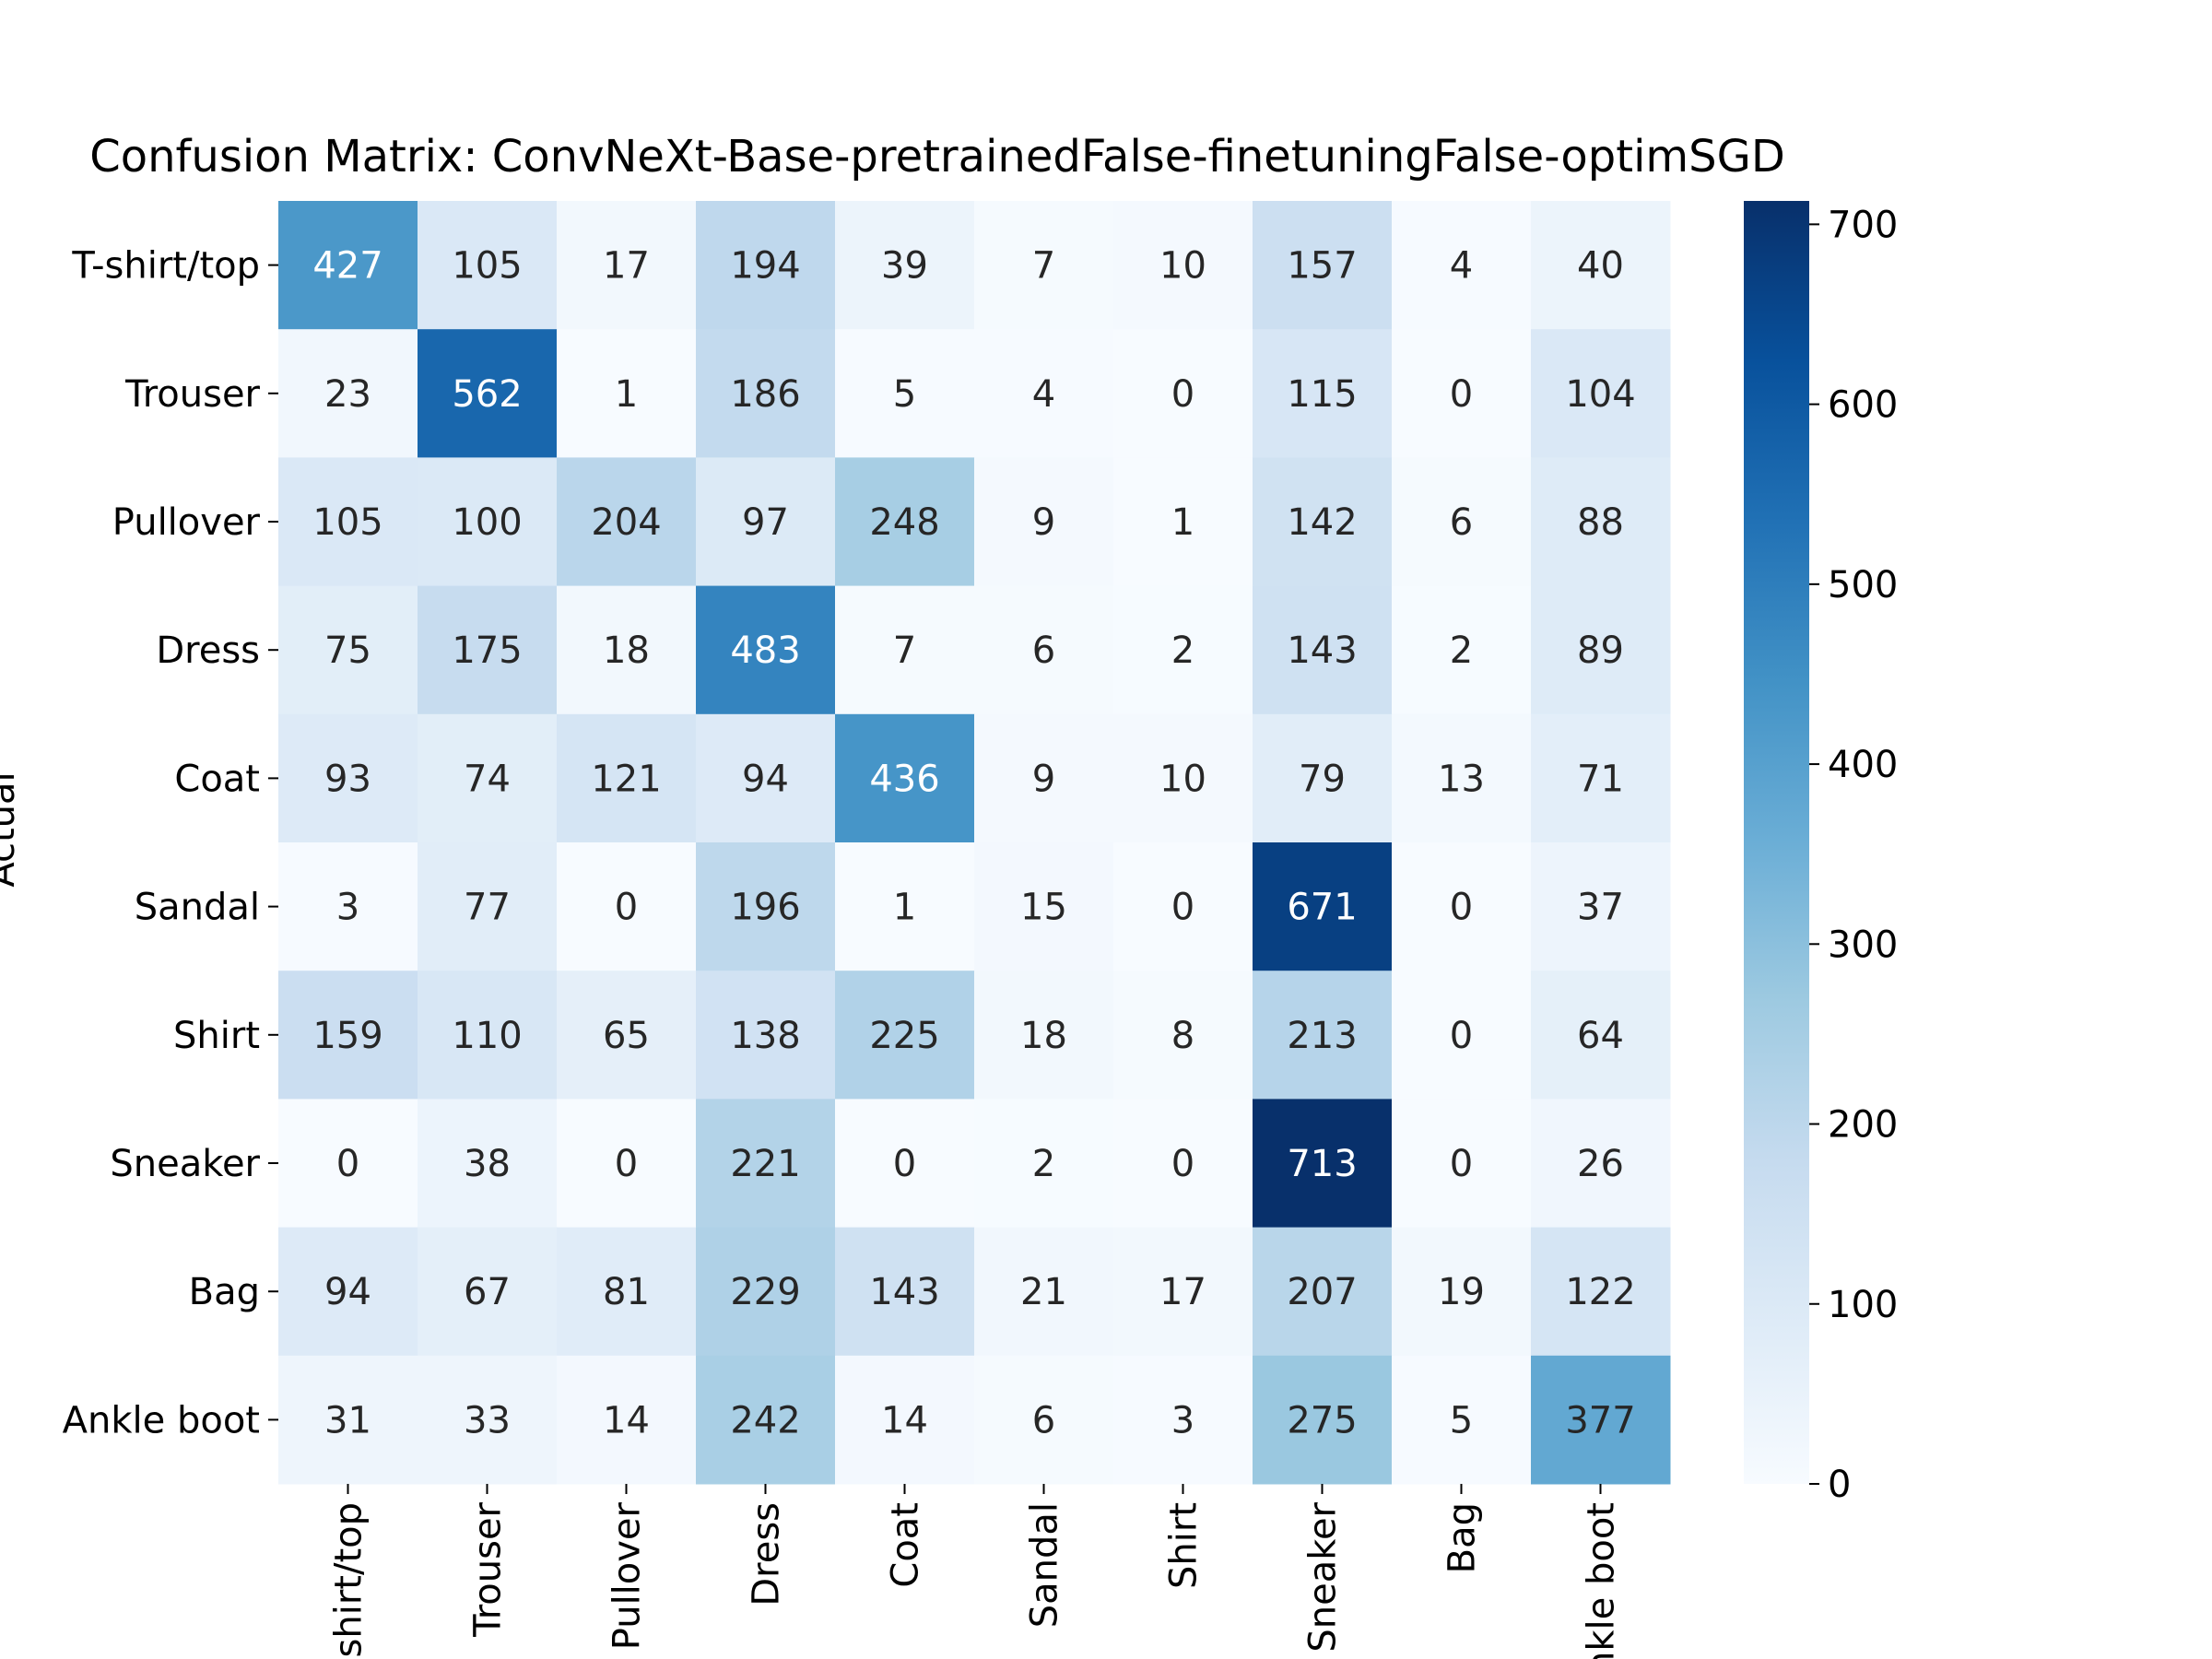 This screenshot has height=1659, width=2212. I want to click on cell-value-label: 157, so click(1322, 266).